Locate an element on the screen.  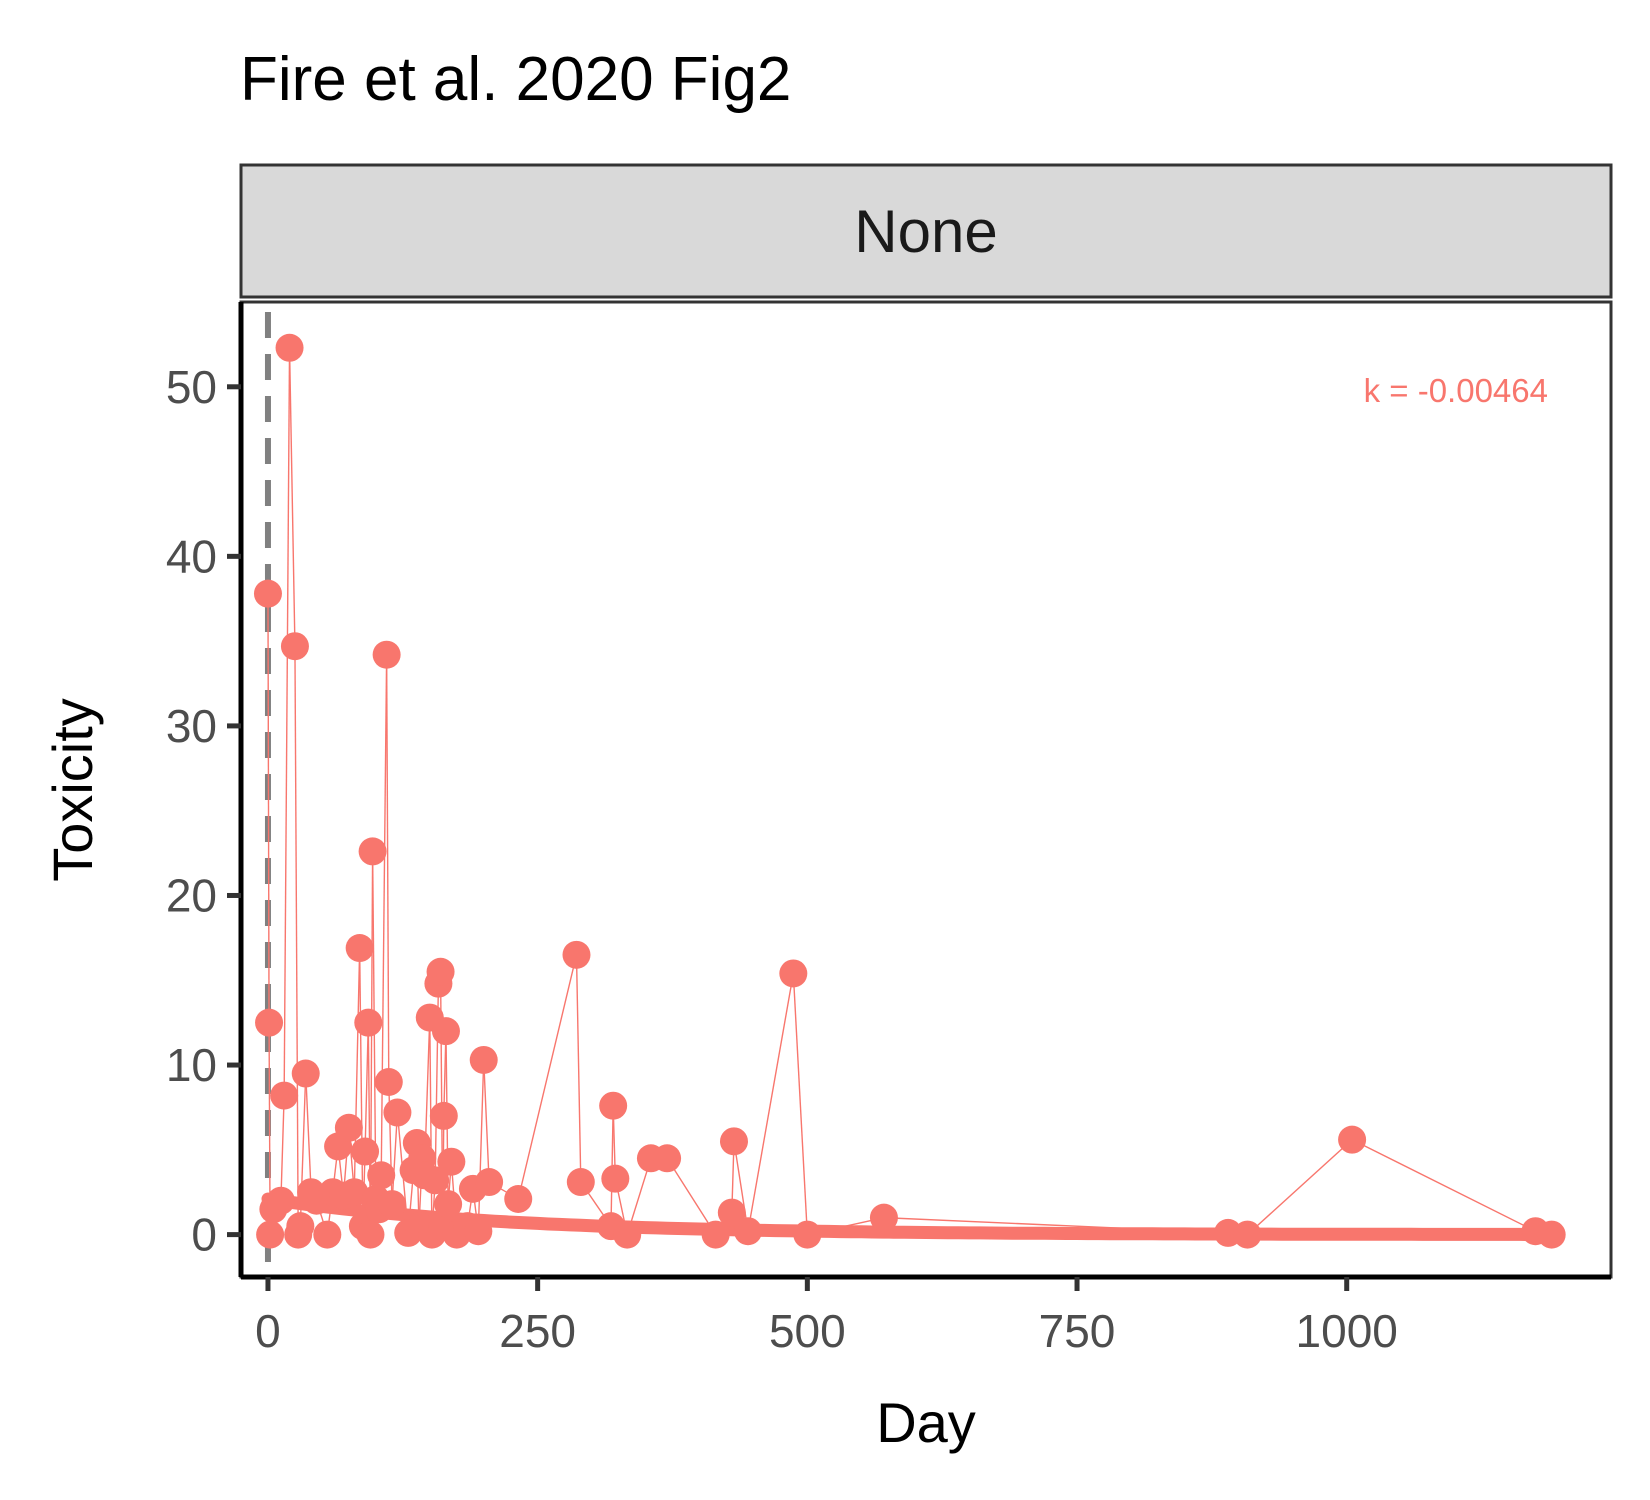
x-axis-ticks: 0 250 500 750 1000 is located at coordinates (826, 1317).